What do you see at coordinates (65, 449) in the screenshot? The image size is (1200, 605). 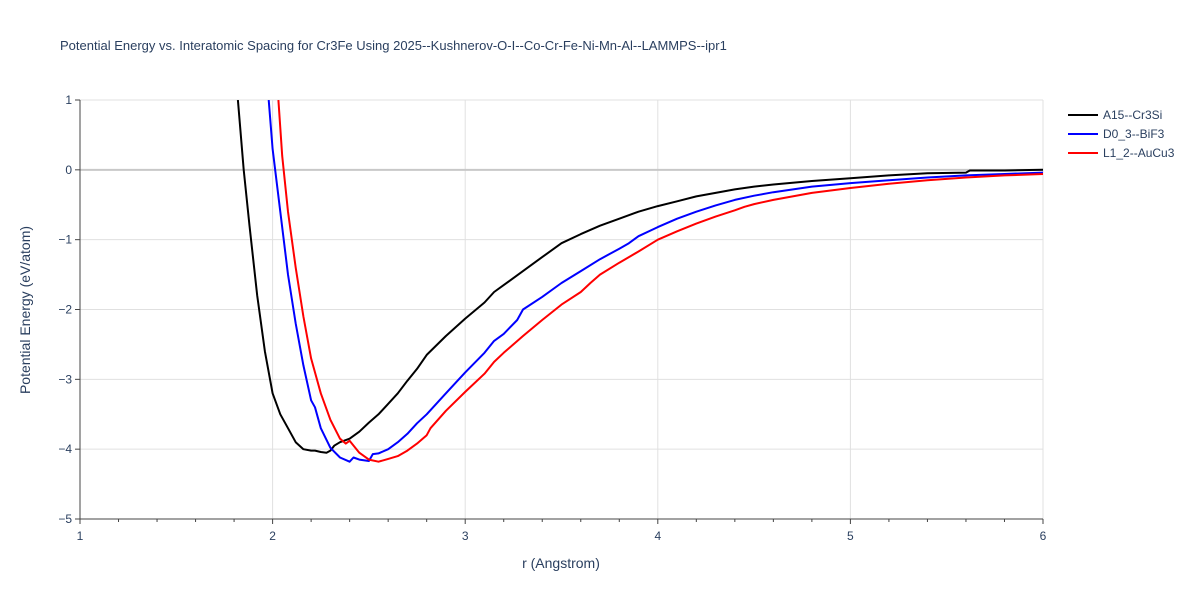 I see `y-tick-label: −4` at bounding box center [65, 449].